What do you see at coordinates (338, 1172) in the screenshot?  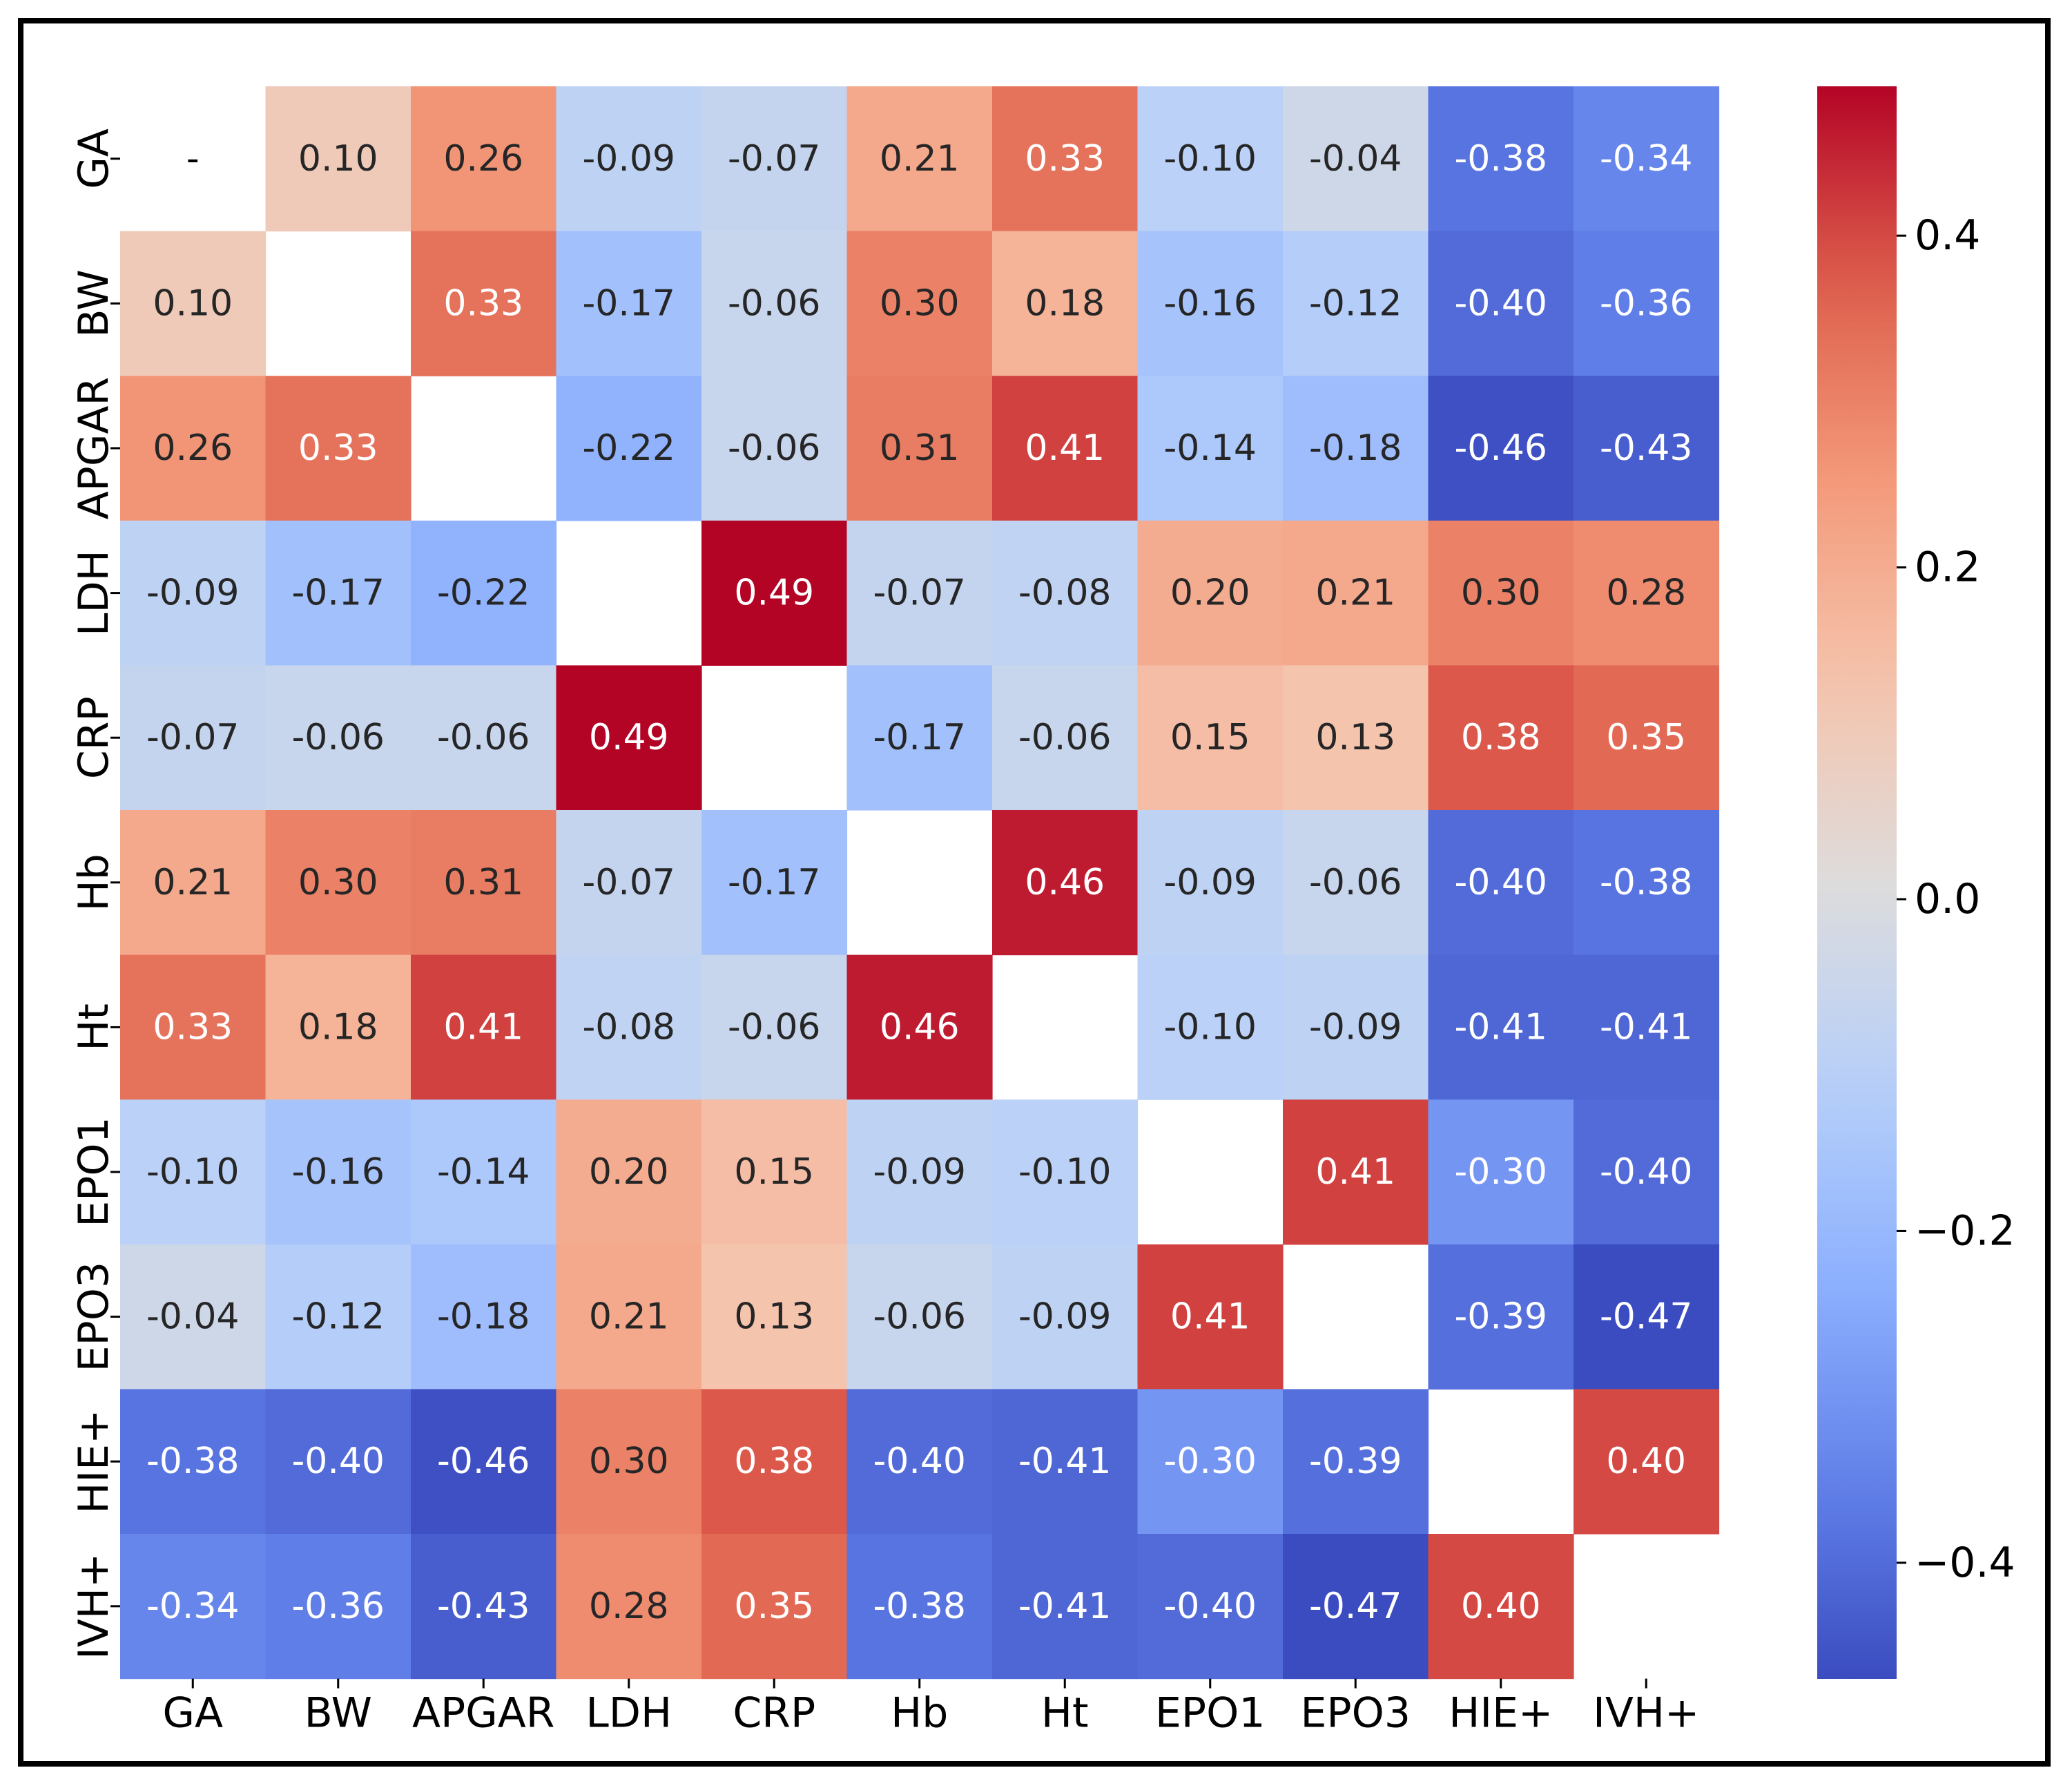 I see `cell-value-label: -0.16` at bounding box center [338, 1172].